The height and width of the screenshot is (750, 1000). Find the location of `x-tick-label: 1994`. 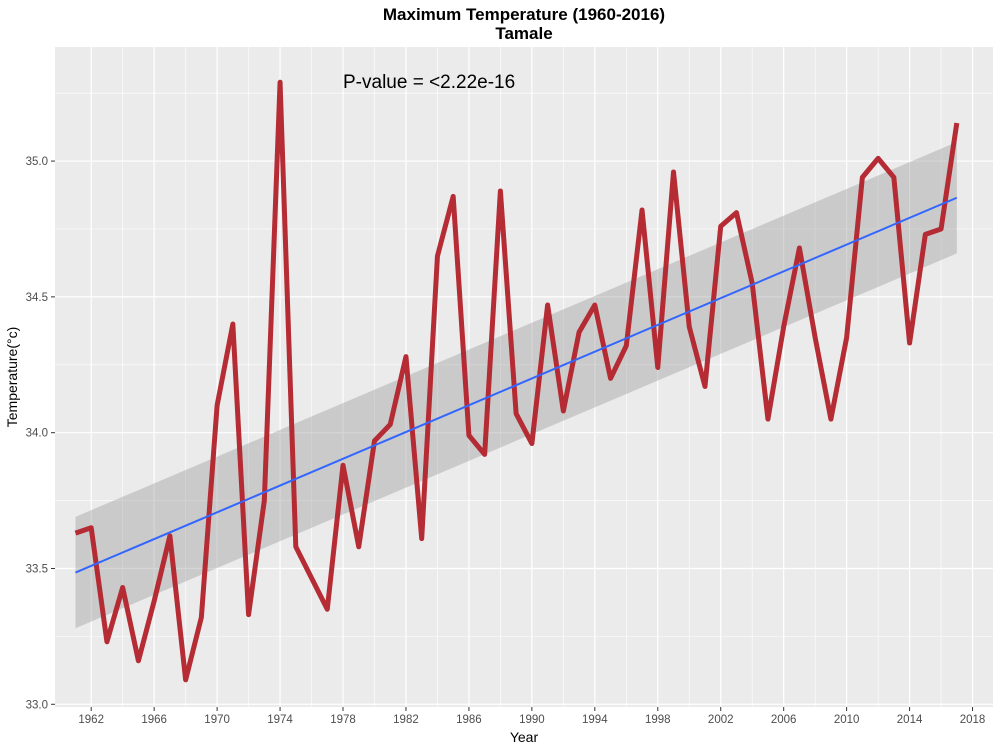

x-tick-label: 1994 is located at coordinates (595, 720).